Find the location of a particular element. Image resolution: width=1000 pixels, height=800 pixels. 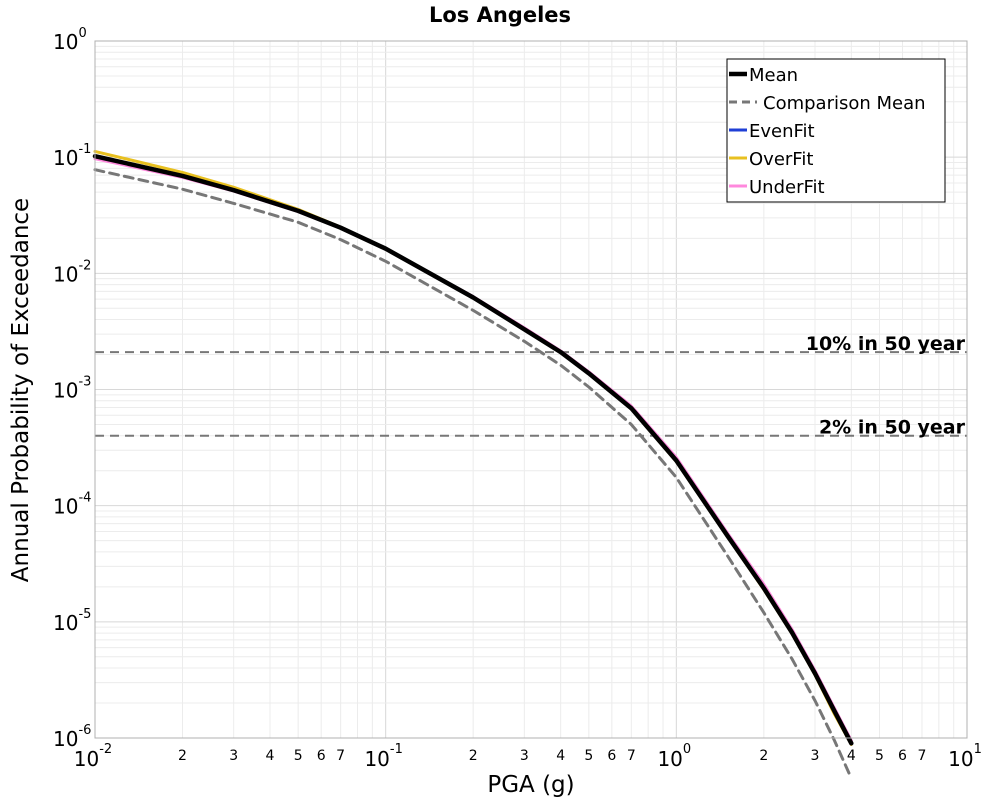

y-axis-label: Annual Probability of Exceedance is located at coordinates (21, 390).